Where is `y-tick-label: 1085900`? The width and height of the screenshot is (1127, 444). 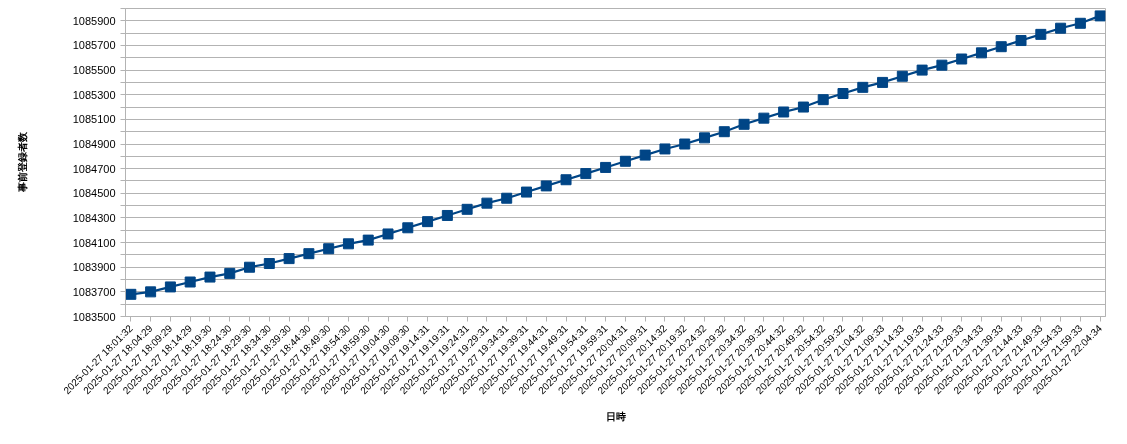 y-tick-label: 1085900 is located at coordinates (94, 20).